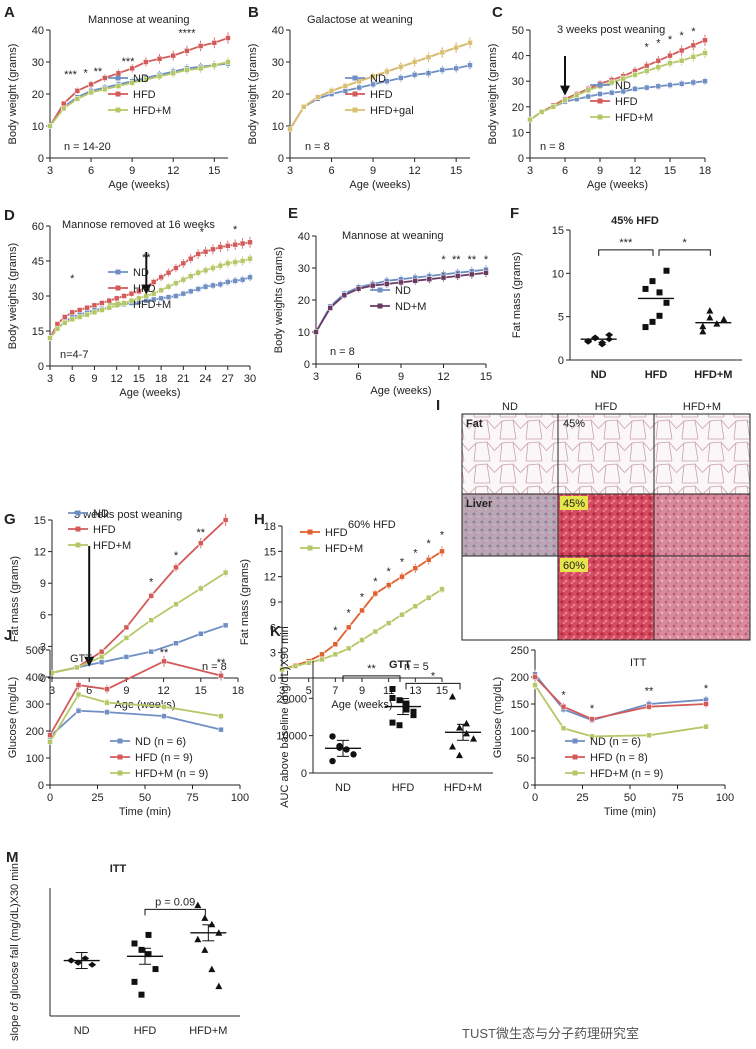  Describe the element at coordinates (550, 1033) in the screenshot. I see `watermark: TUST微生态与分子药理研究室` at that location.